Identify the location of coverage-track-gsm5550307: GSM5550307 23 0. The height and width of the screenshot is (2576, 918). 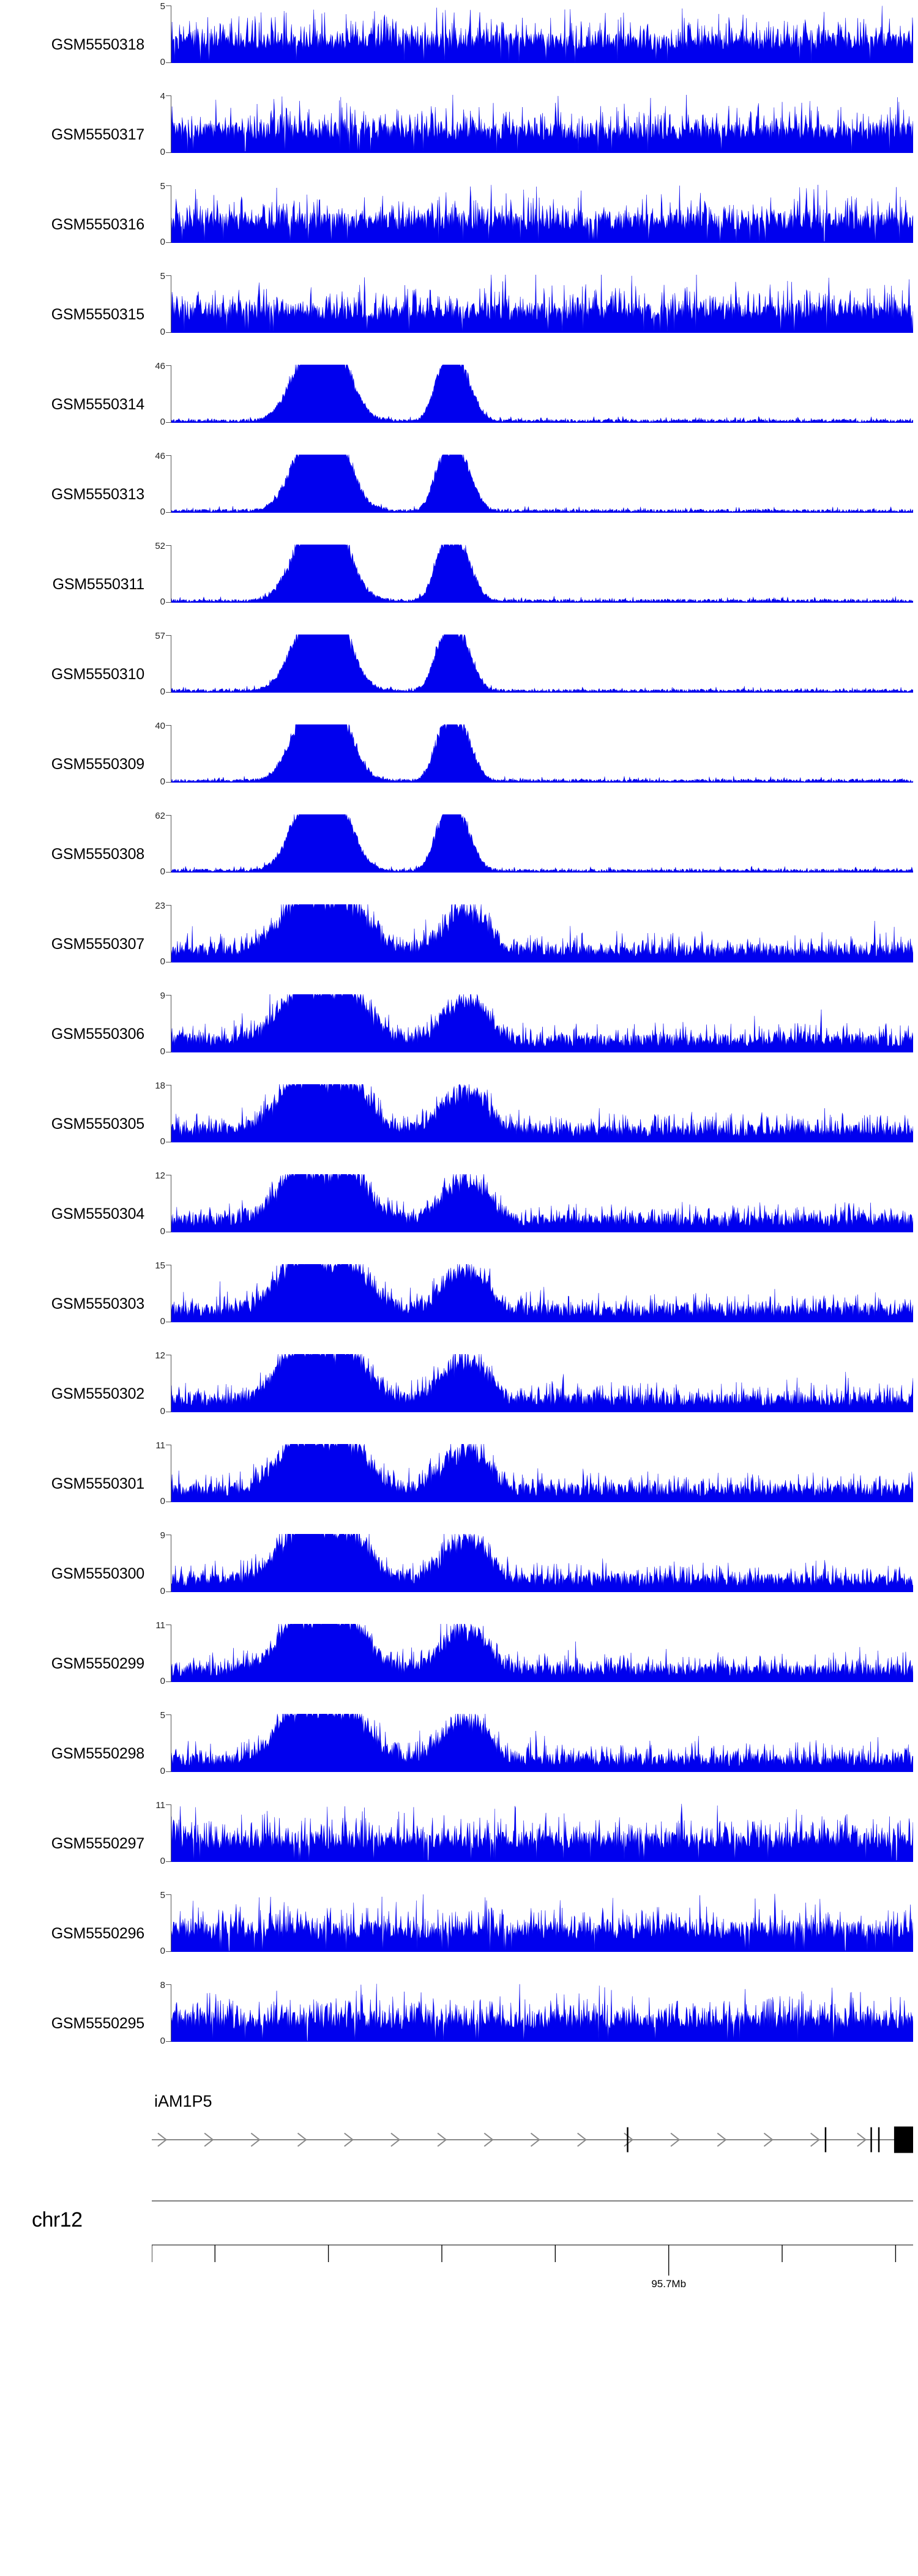
(459, 944).